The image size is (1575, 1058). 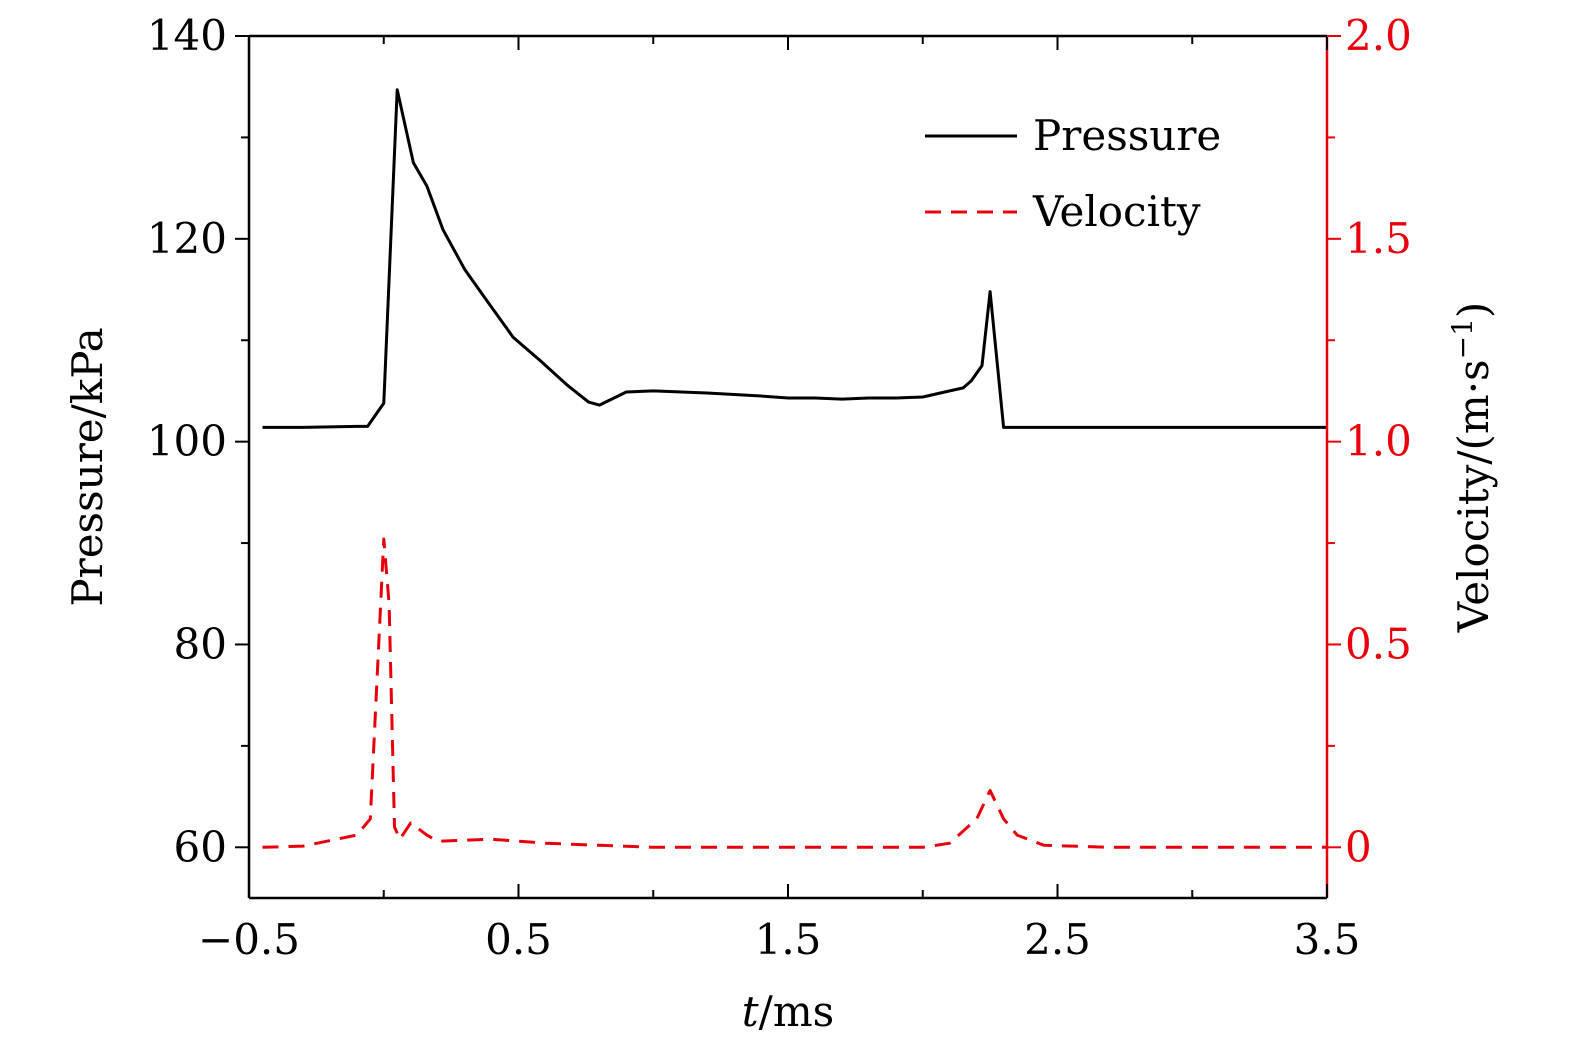 I want to click on y-right-axis-title: Velocity/(m·s−1), so click(x=1472, y=468).